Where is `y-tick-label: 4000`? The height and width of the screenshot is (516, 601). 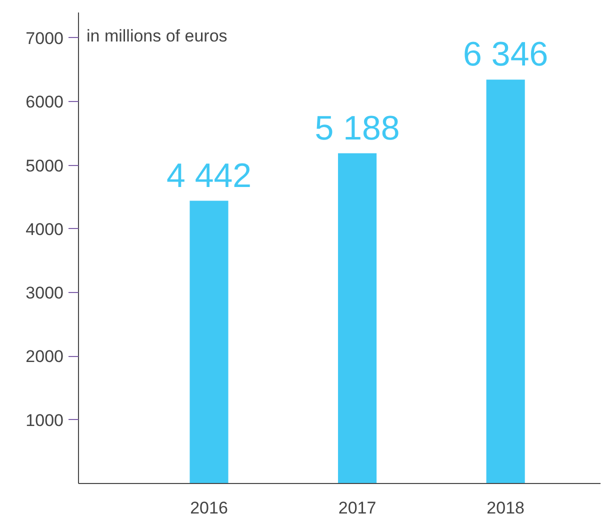
y-tick-label: 4000 is located at coordinates (45, 229).